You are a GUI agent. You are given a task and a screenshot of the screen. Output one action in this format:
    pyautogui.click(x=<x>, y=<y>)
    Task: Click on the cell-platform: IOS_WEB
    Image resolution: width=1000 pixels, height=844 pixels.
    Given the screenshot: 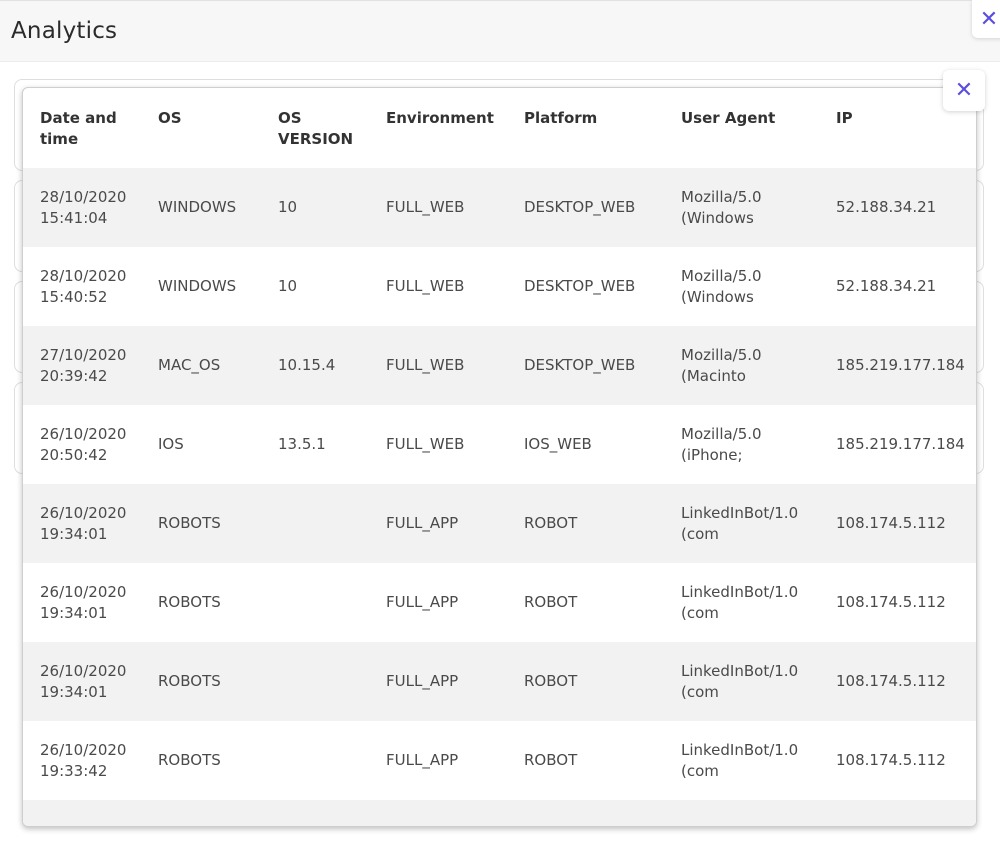 What is the action you would take?
    pyautogui.click(x=585, y=444)
    